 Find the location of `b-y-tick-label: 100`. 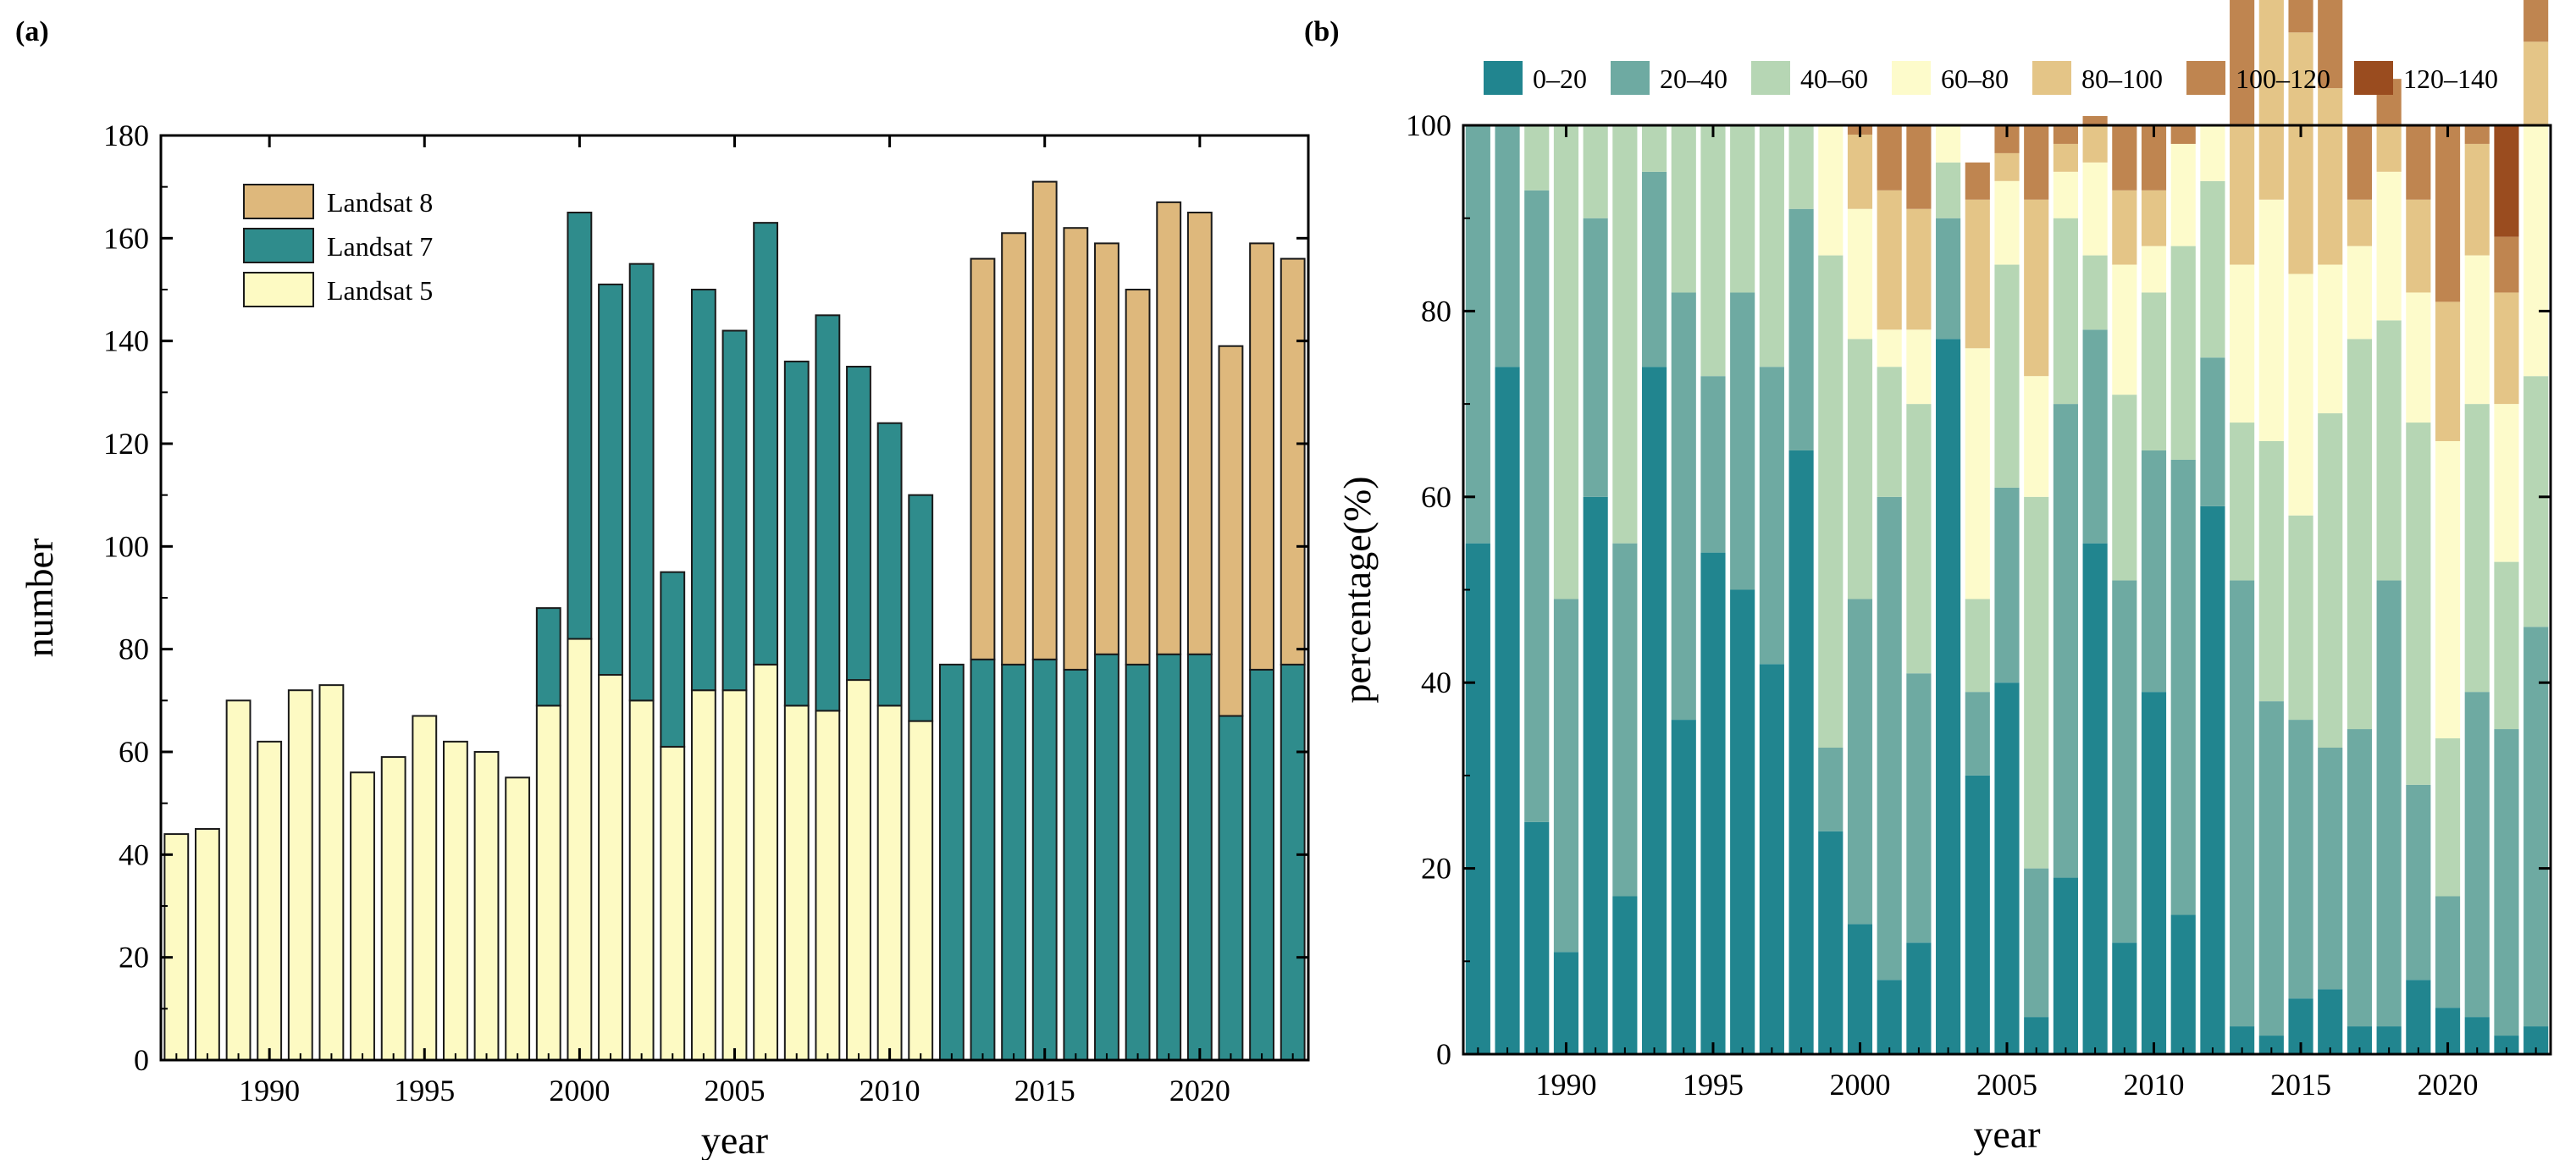

b-y-tick-label: 100 is located at coordinates (1428, 125).